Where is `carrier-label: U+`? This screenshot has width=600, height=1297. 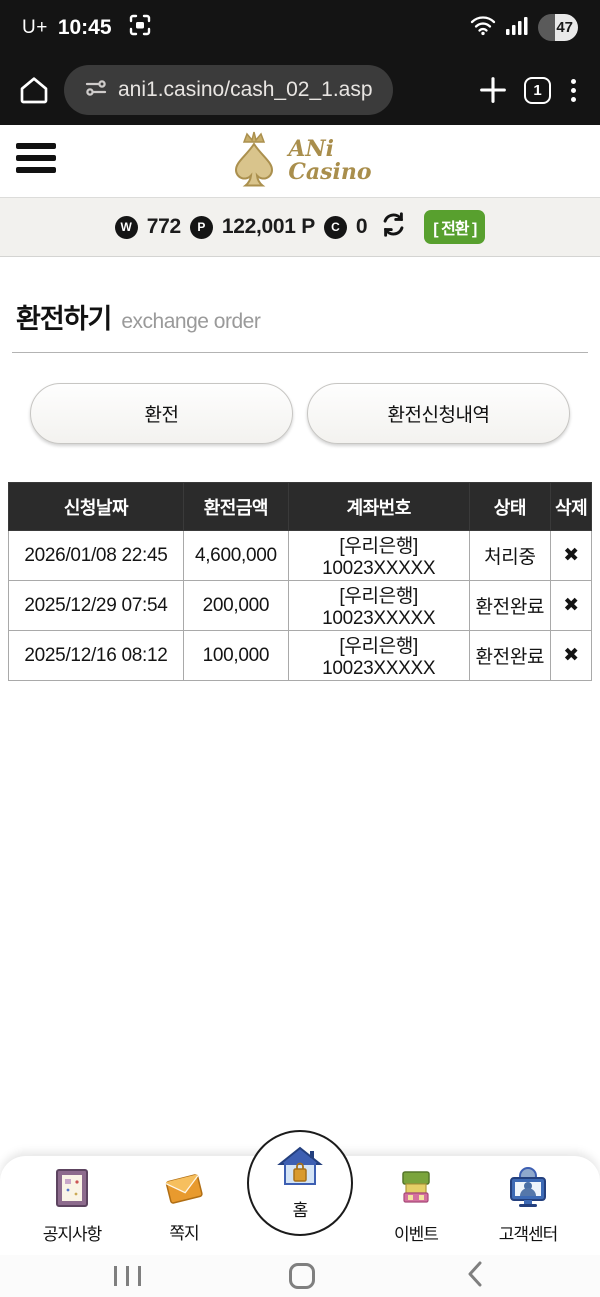
carrier-label: U+ is located at coordinates (35, 27).